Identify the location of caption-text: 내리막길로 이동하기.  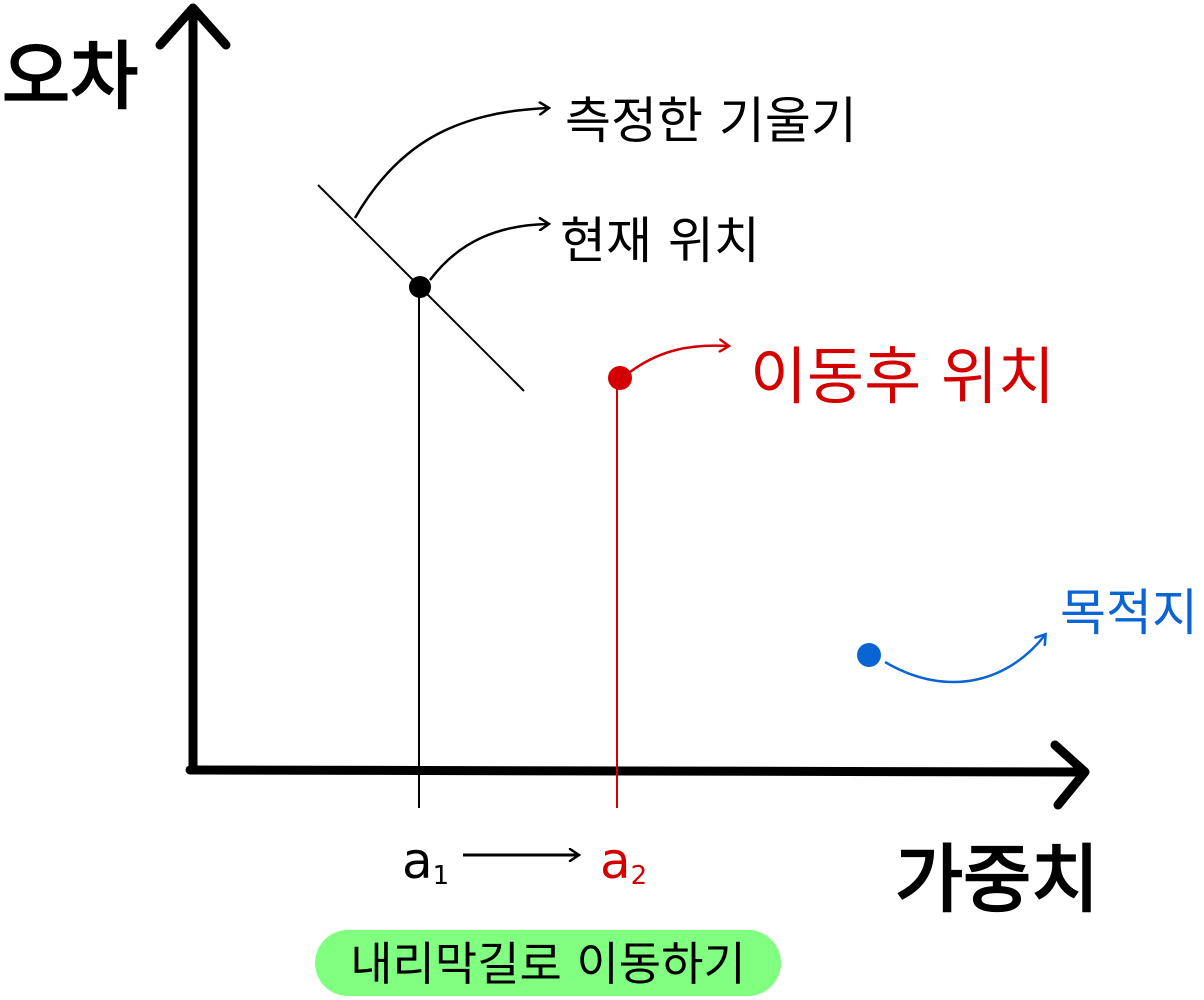
(548, 964).